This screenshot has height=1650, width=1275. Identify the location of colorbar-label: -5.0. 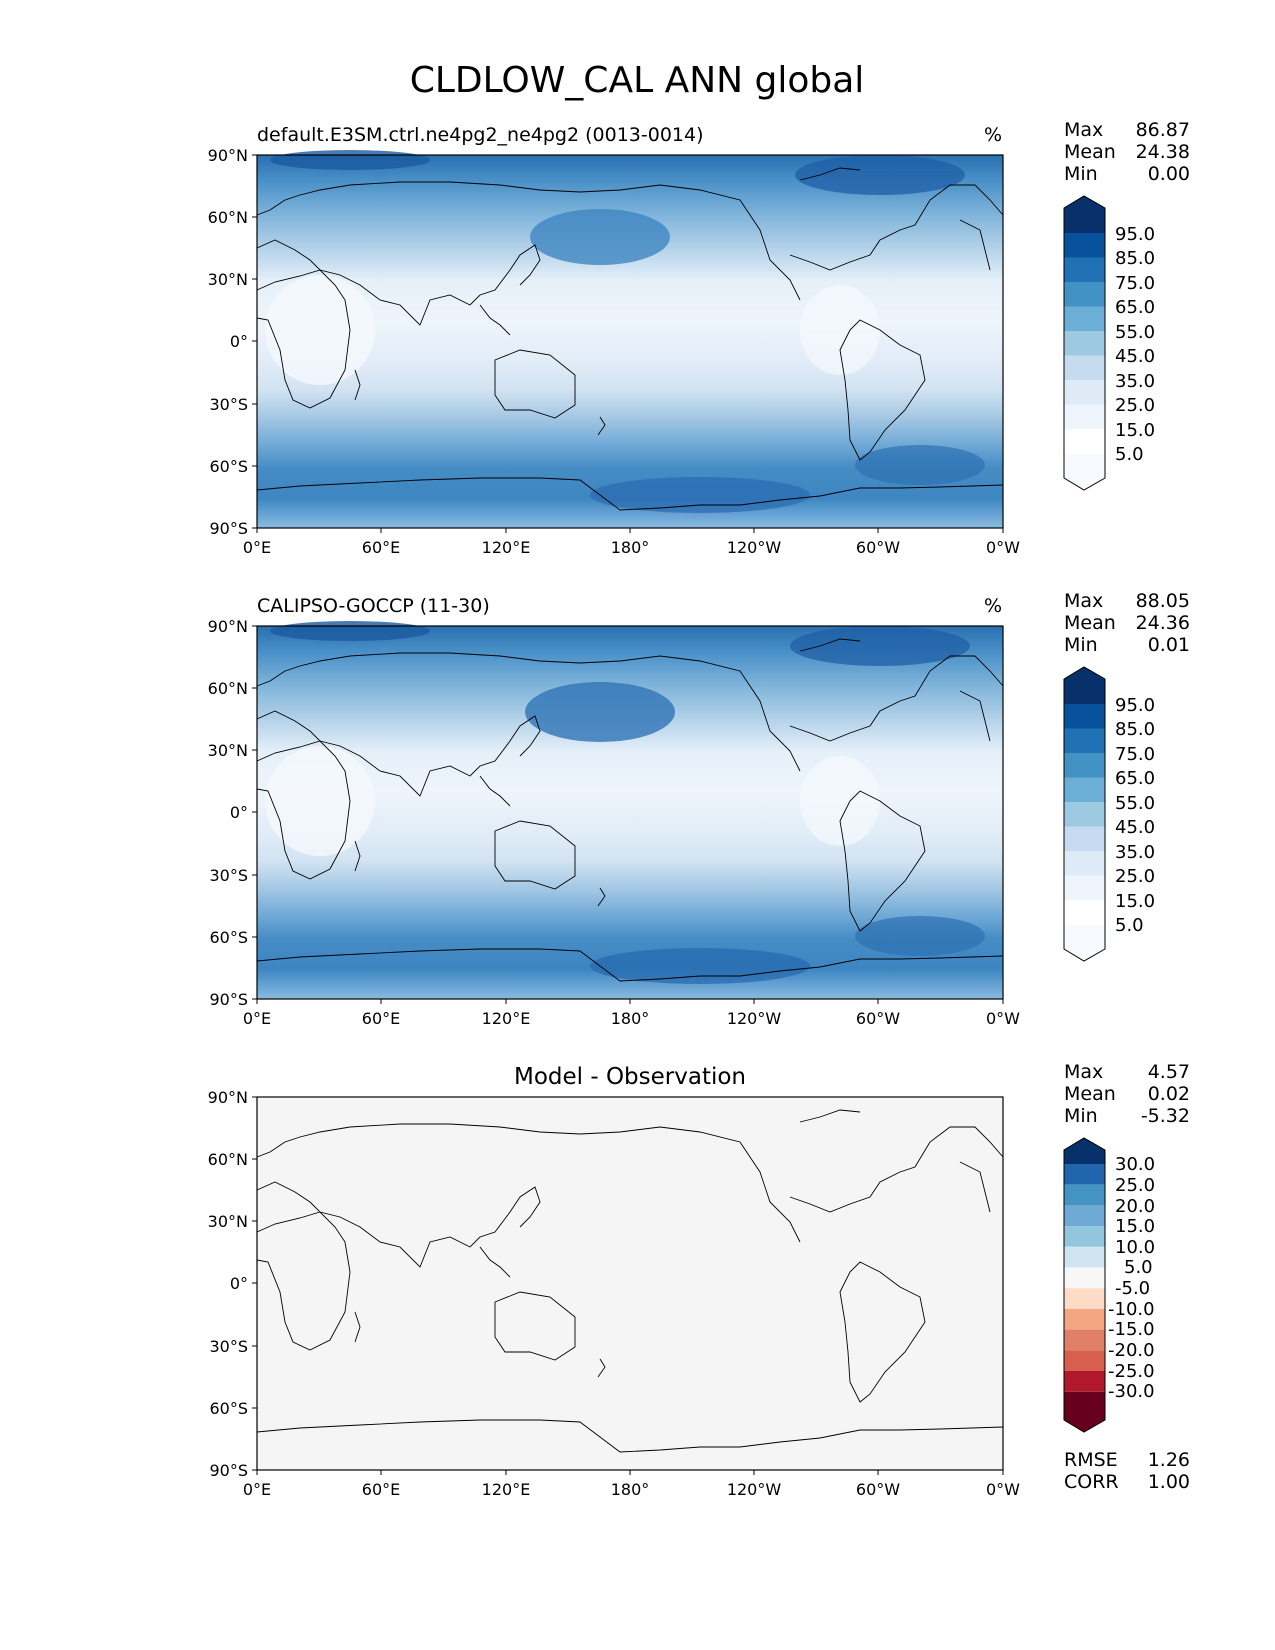
(1132, 1288).